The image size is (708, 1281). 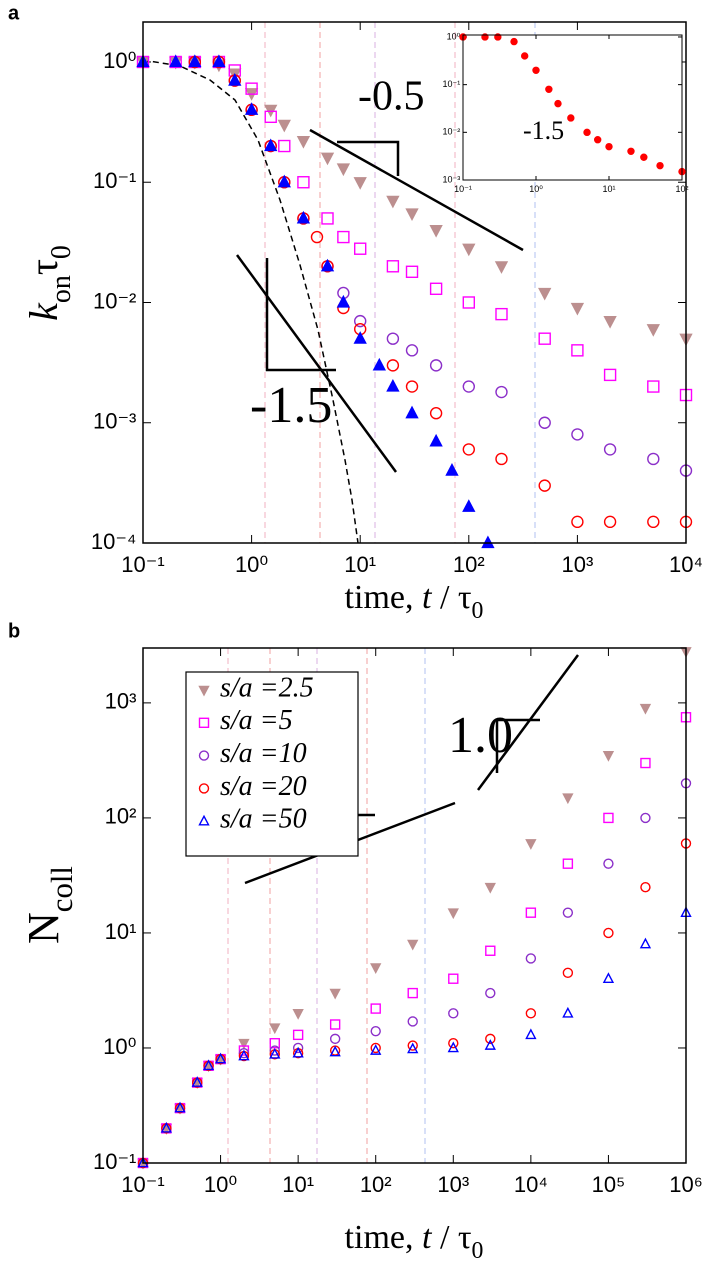 I want to click on x-tick-label: 10⁰, so click(x=251, y=564).